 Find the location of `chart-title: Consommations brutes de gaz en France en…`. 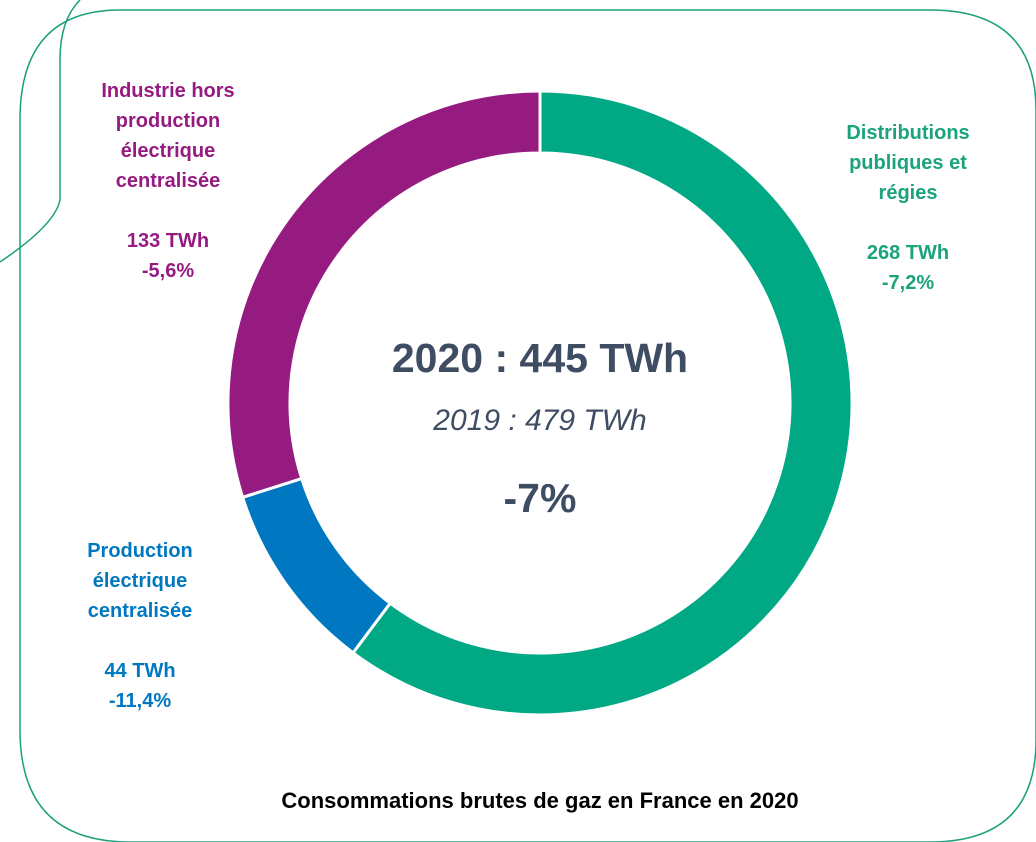

chart-title: Consommations brutes de gaz en France en… is located at coordinates (539, 800).